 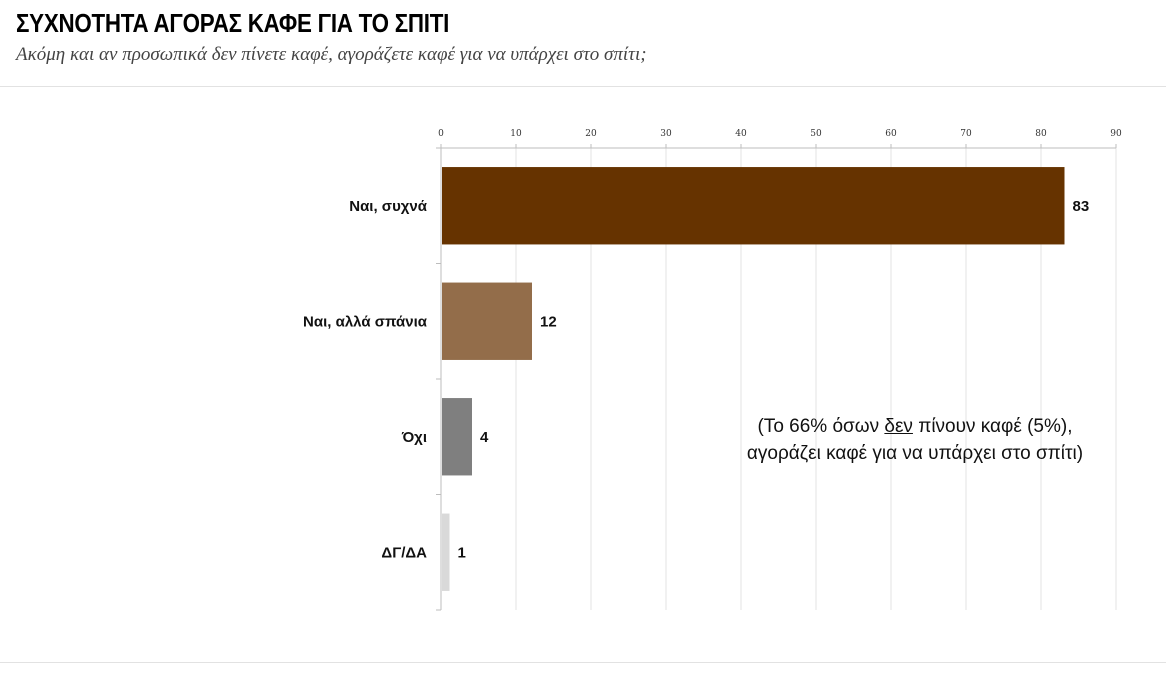 I want to click on annotation-line-1: (Το 66% όσων δεν πίνουν καφέ (5%),, so click(x=915, y=426).